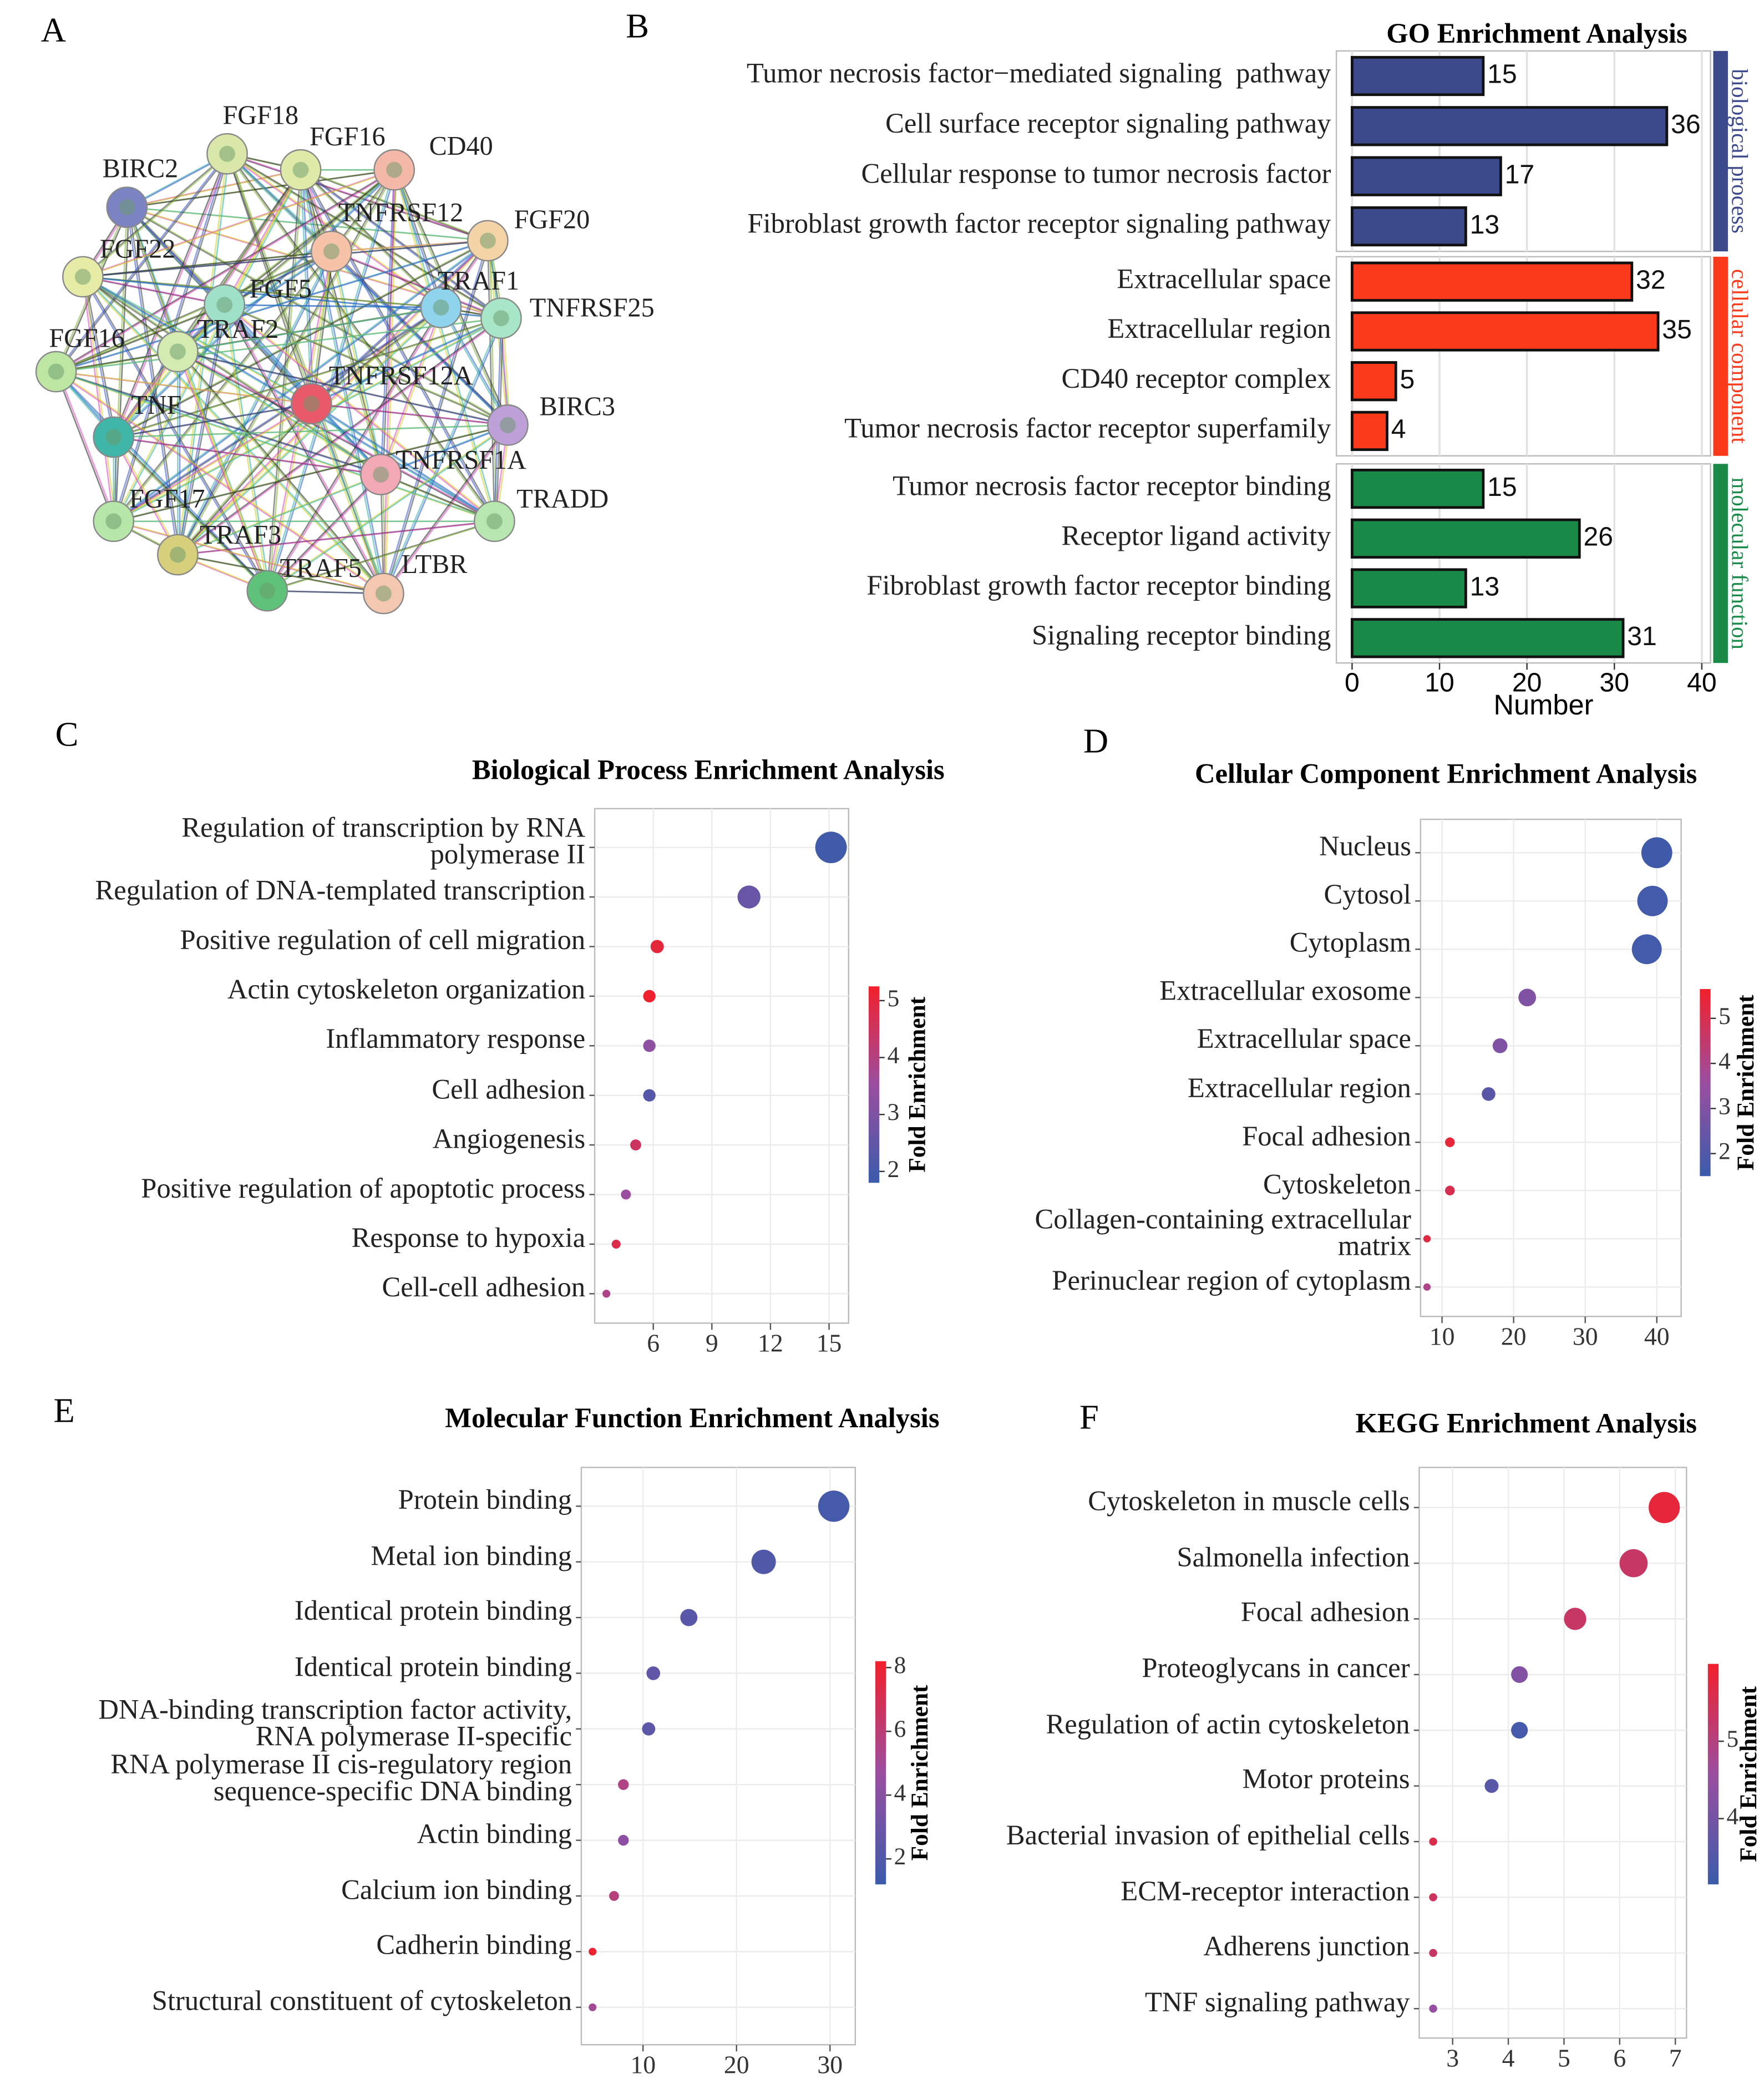  I want to click on category-label: Inflammatory response, so click(456, 1039).